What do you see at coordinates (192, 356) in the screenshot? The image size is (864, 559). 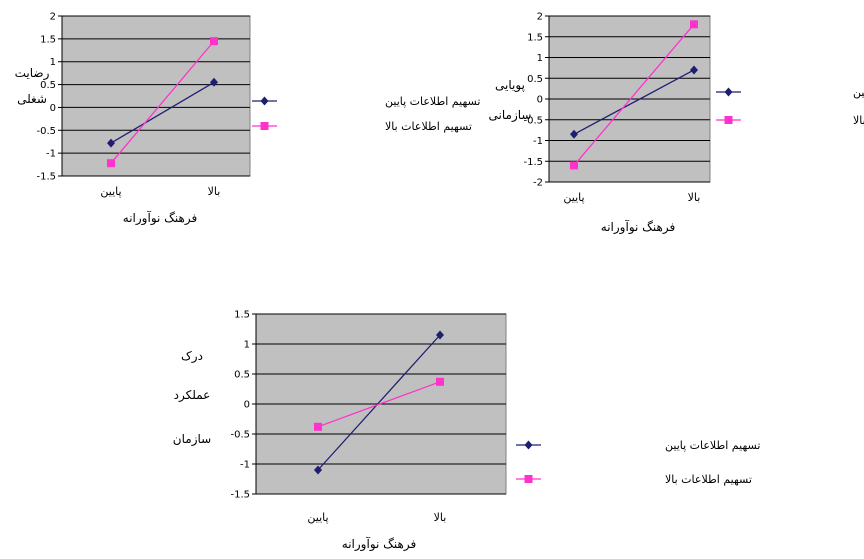 I see `y-axis-label: درک` at bounding box center [192, 356].